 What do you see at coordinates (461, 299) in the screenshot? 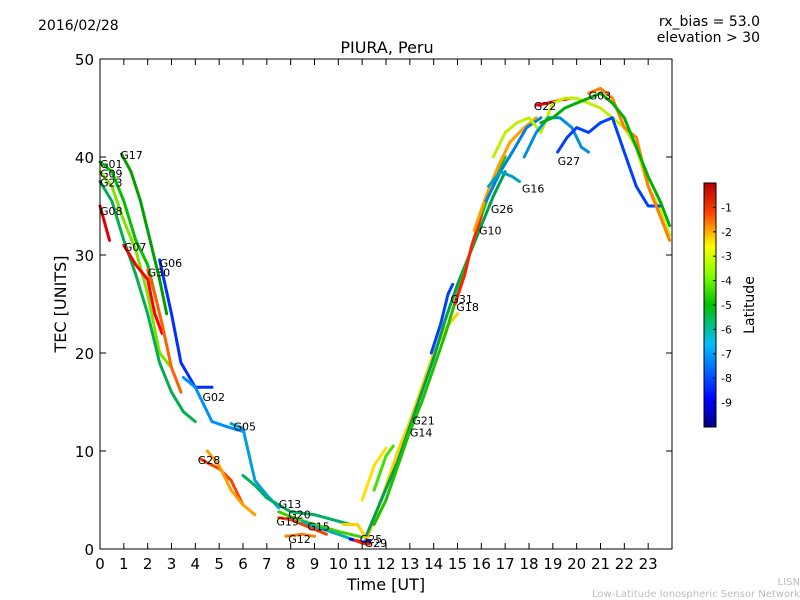
I see `satellite-label-g31: G31` at bounding box center [461, 299].